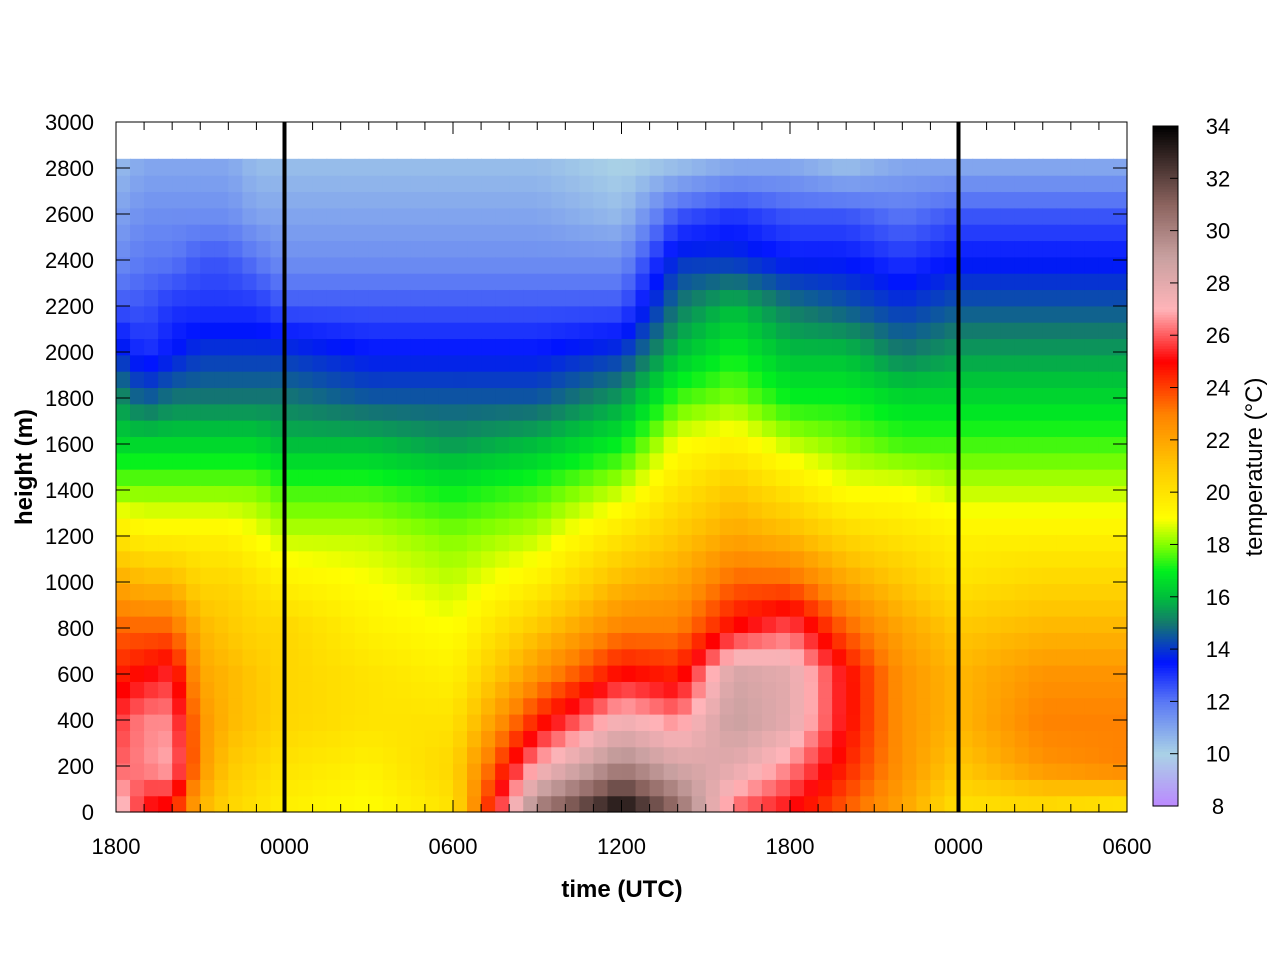 Image resolution: width=1280 pixels, height=960 pixels. Describe the element at coordinates (1218, 440) in the screenshot. I see `colorbar-tick-label: 22` at that location.